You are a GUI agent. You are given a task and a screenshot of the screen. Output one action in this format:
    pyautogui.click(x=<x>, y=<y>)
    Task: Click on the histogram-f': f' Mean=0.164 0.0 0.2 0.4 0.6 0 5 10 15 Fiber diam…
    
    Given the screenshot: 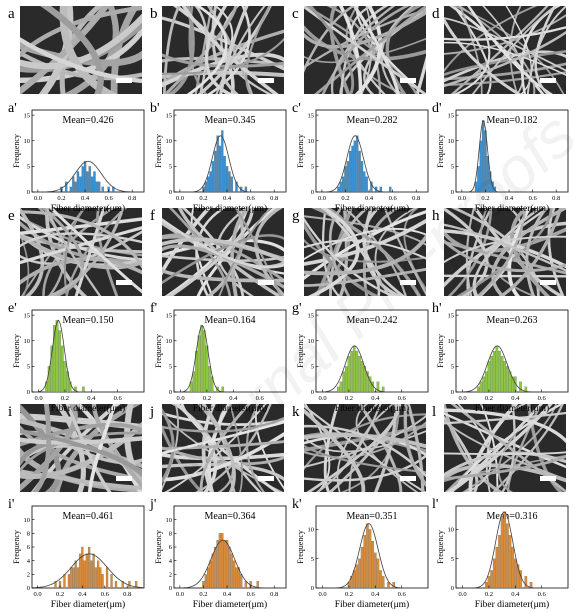 What is the action you would take?
    pyautogui.click(x=218, y=357)
    